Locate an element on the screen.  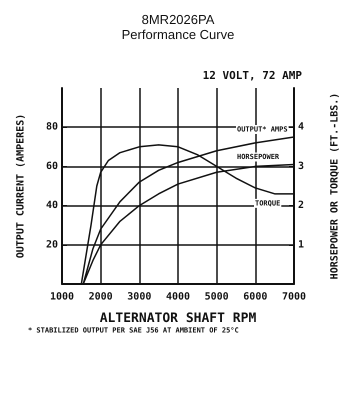
y-tick-label: 40 is located at coordinates (52, 206).